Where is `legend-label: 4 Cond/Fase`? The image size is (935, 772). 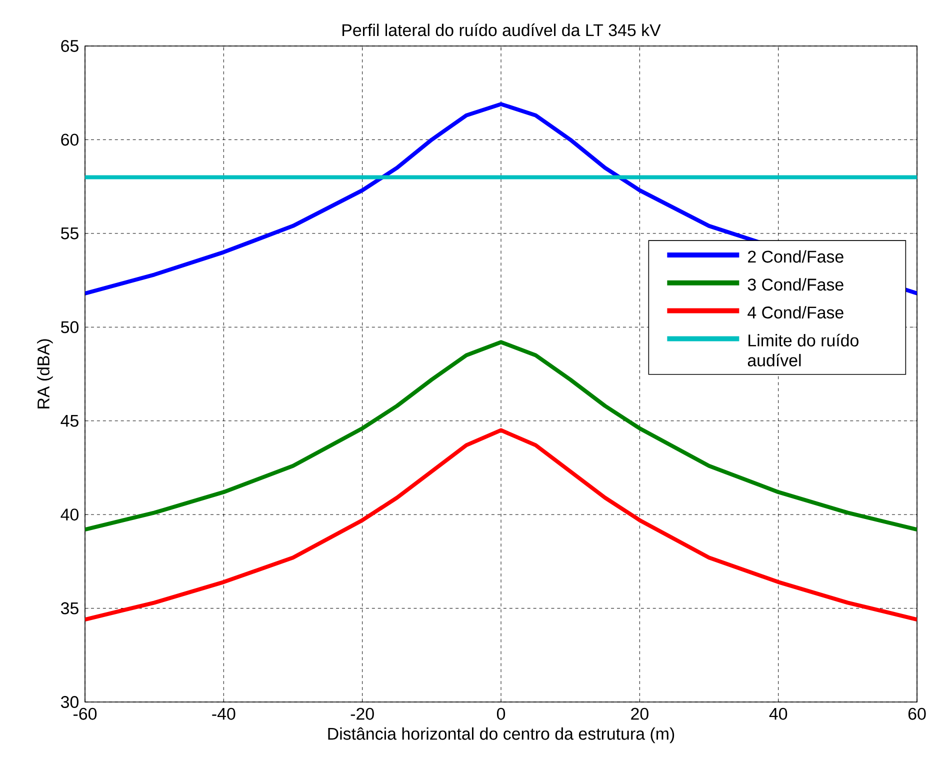
legend-label: 4 Cond/Fase is located at coordinates (796, 312).